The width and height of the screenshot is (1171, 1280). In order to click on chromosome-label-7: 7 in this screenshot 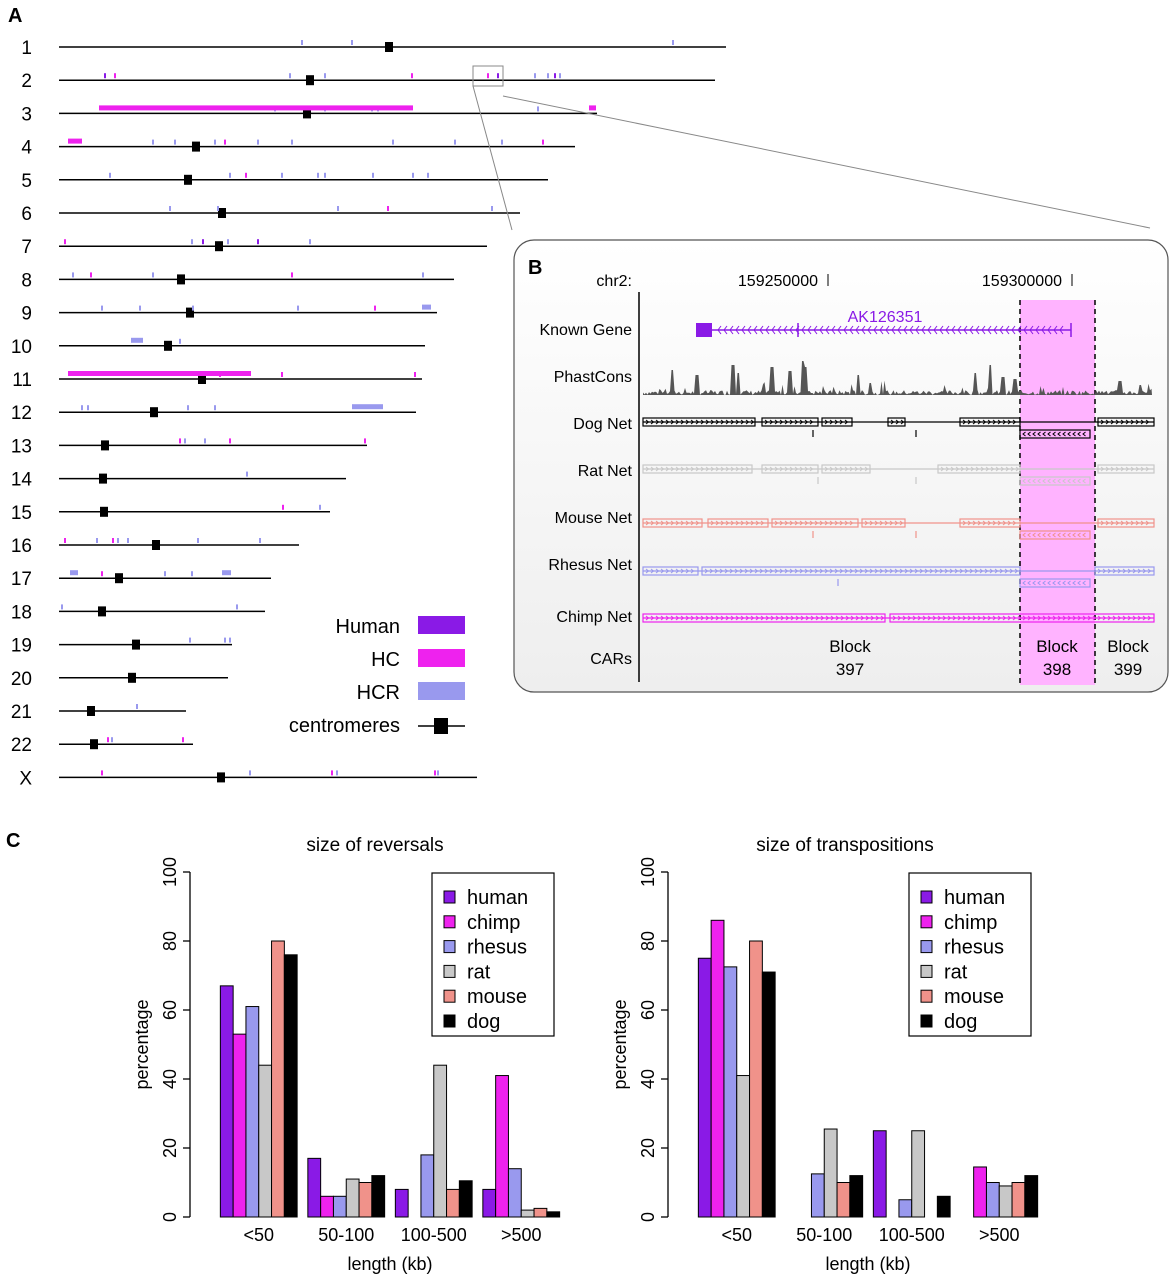, I will do `click(26, 247)`.